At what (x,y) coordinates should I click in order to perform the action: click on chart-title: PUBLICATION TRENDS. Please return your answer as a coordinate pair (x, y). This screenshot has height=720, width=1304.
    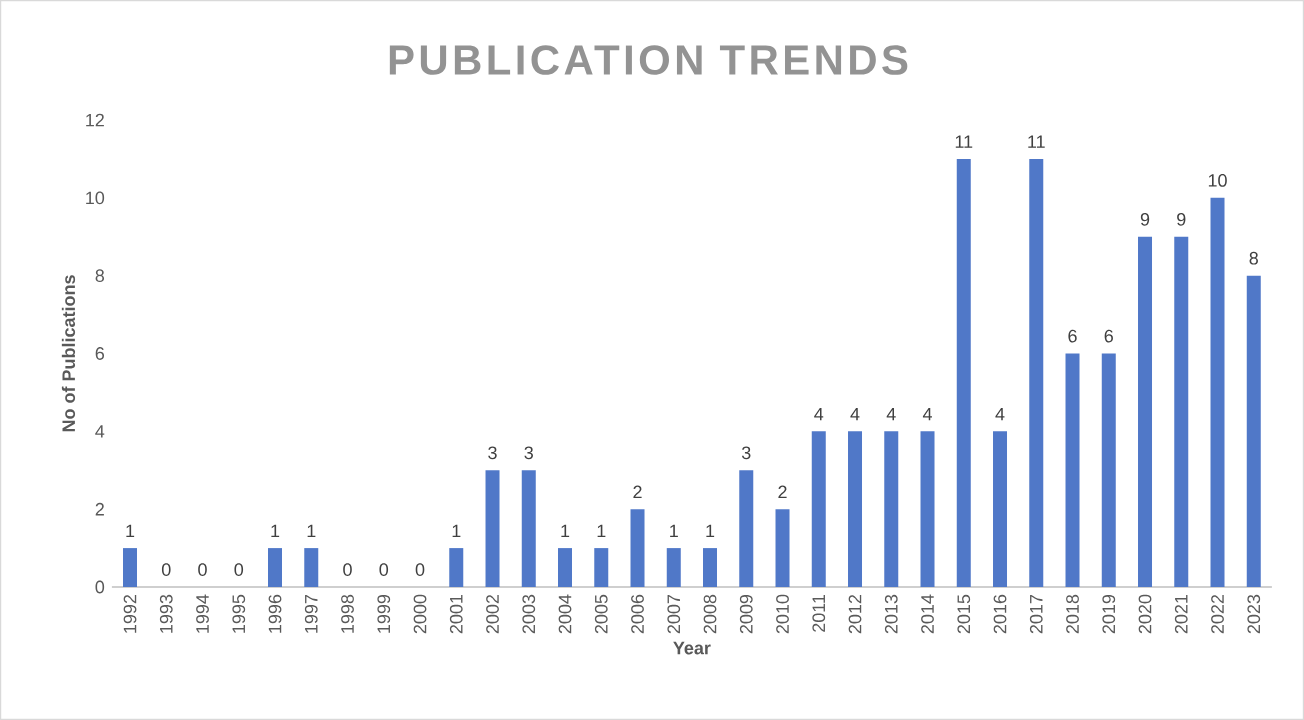
    Looking at the image, I should click on (648, 60).